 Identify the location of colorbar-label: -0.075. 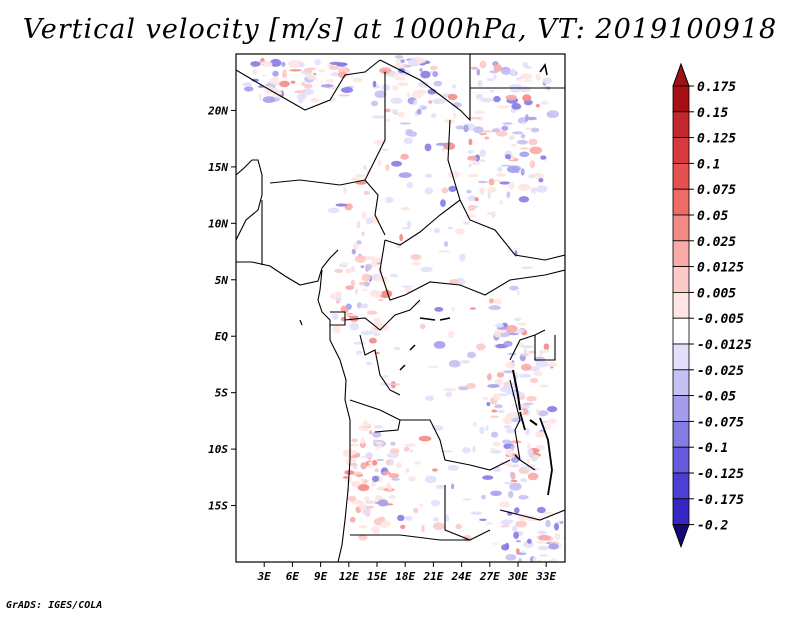
(720, 422).